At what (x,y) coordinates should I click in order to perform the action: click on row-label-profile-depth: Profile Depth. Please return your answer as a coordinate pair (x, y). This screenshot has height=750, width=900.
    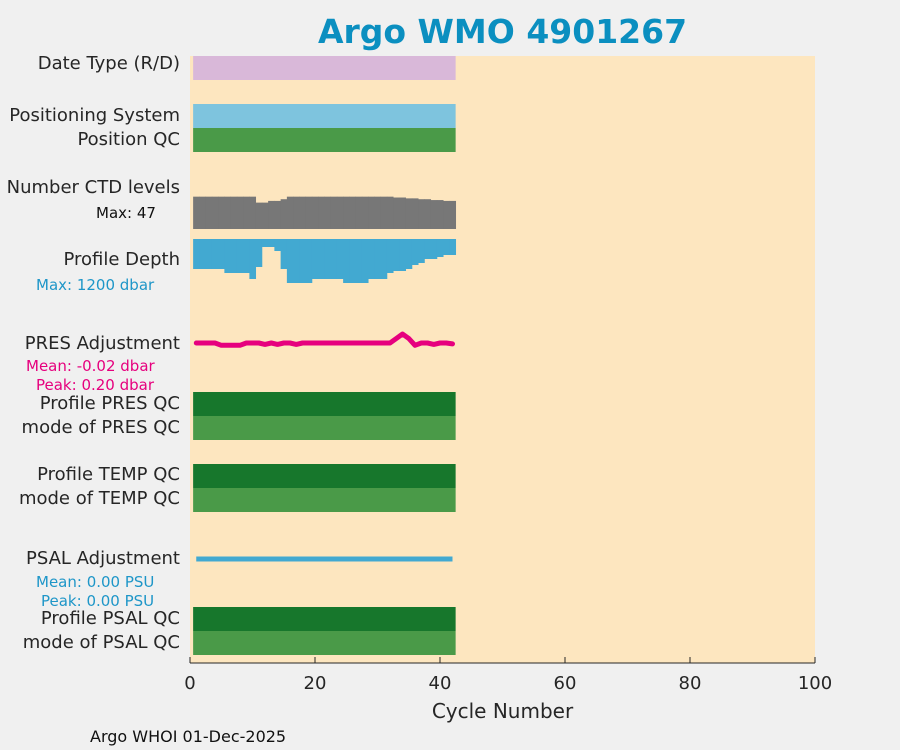
    Looking at the image, I should click on (121, 259).